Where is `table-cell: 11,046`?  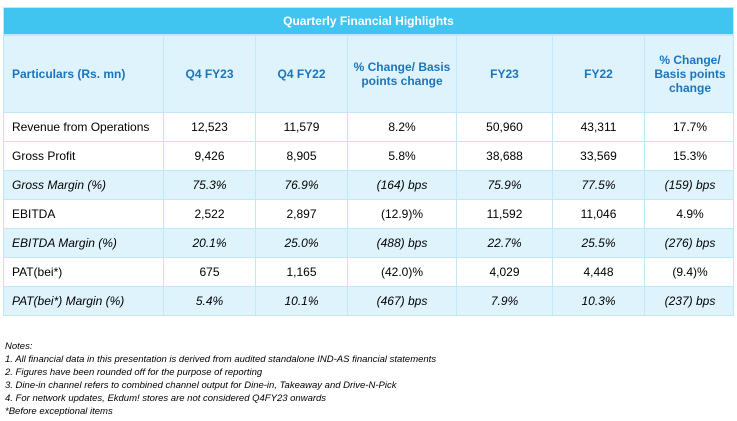 table-cell: 11,046 is located at coordinates (599, 214).